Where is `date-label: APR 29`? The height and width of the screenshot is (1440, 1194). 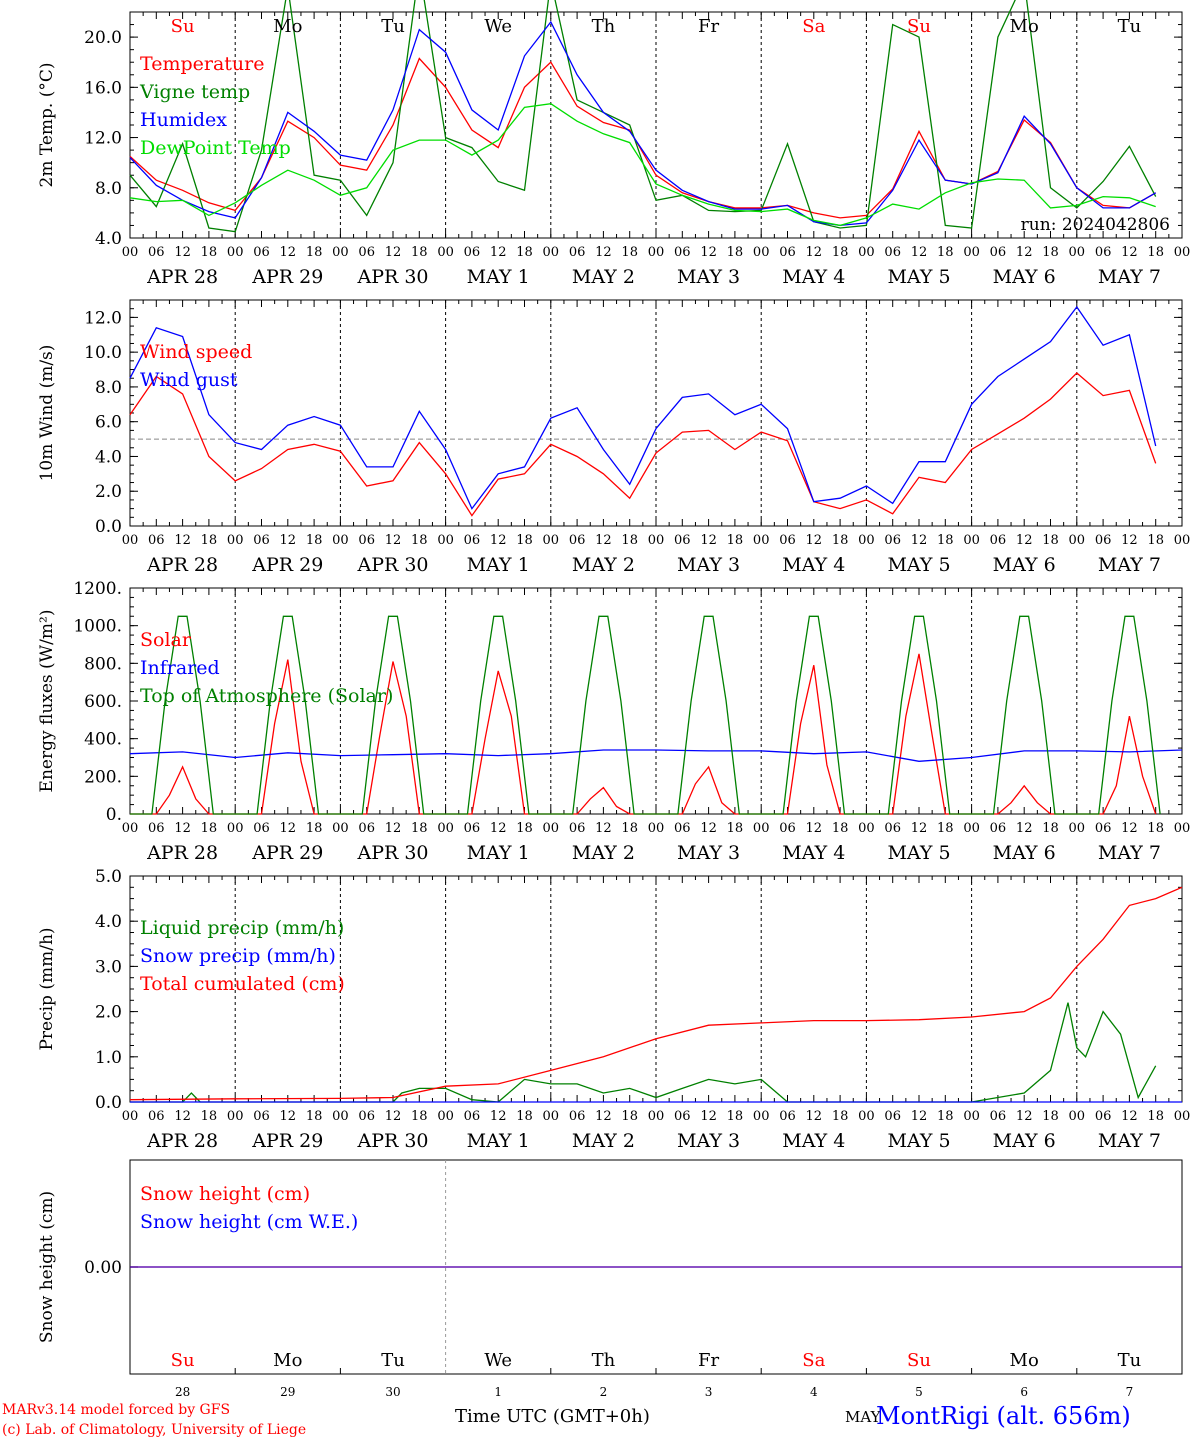 date-label: APR 29 is located at coordinates (287, 565).